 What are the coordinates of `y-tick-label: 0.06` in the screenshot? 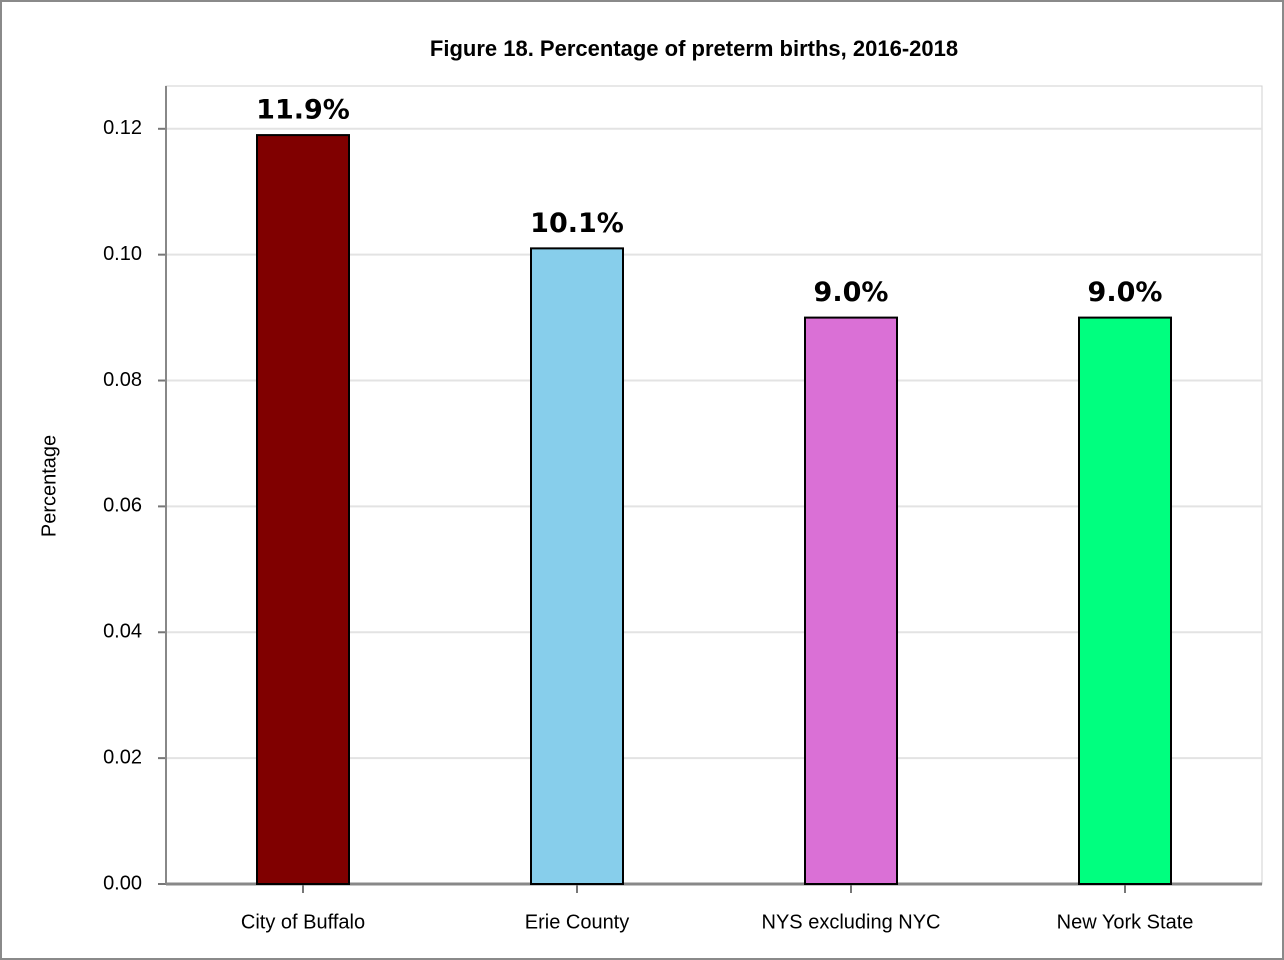 It's located at (122, 506).